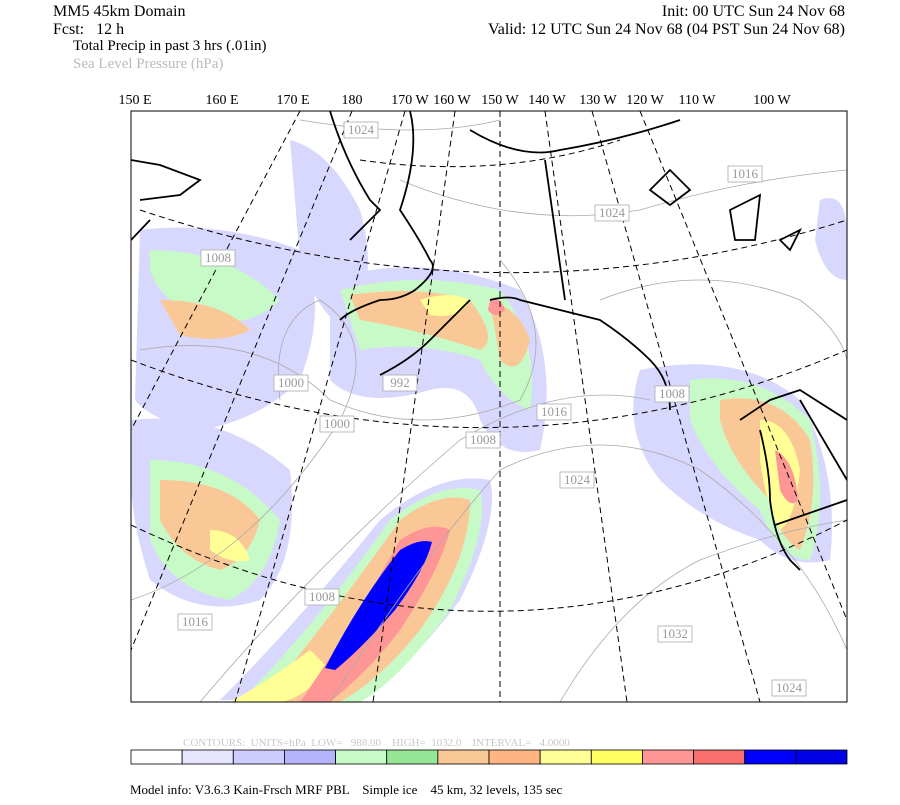  What do you see at coordinates (292, 100) in the screenshot?
I see `longitude-label: 170 E` at bounding box center [292, 100].